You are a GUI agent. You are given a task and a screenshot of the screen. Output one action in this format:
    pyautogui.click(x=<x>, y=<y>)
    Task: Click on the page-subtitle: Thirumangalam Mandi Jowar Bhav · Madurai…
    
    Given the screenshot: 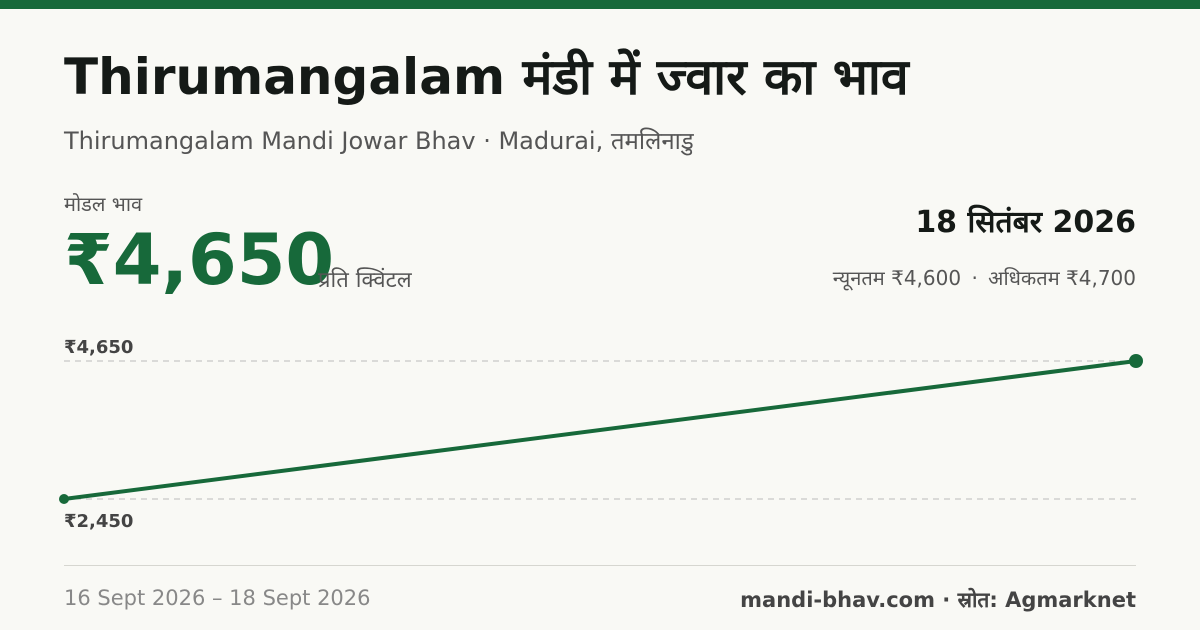 What is the action you would take?
    pyautogui.click(x=379, y=141)
    